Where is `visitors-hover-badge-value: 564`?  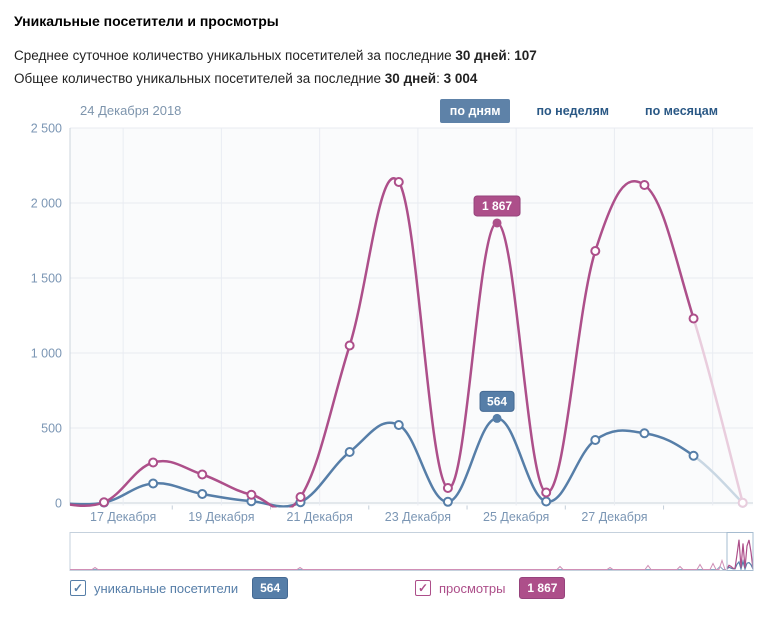 visitors-hover-badge-value: 564 is located at coordinates (497, 401).